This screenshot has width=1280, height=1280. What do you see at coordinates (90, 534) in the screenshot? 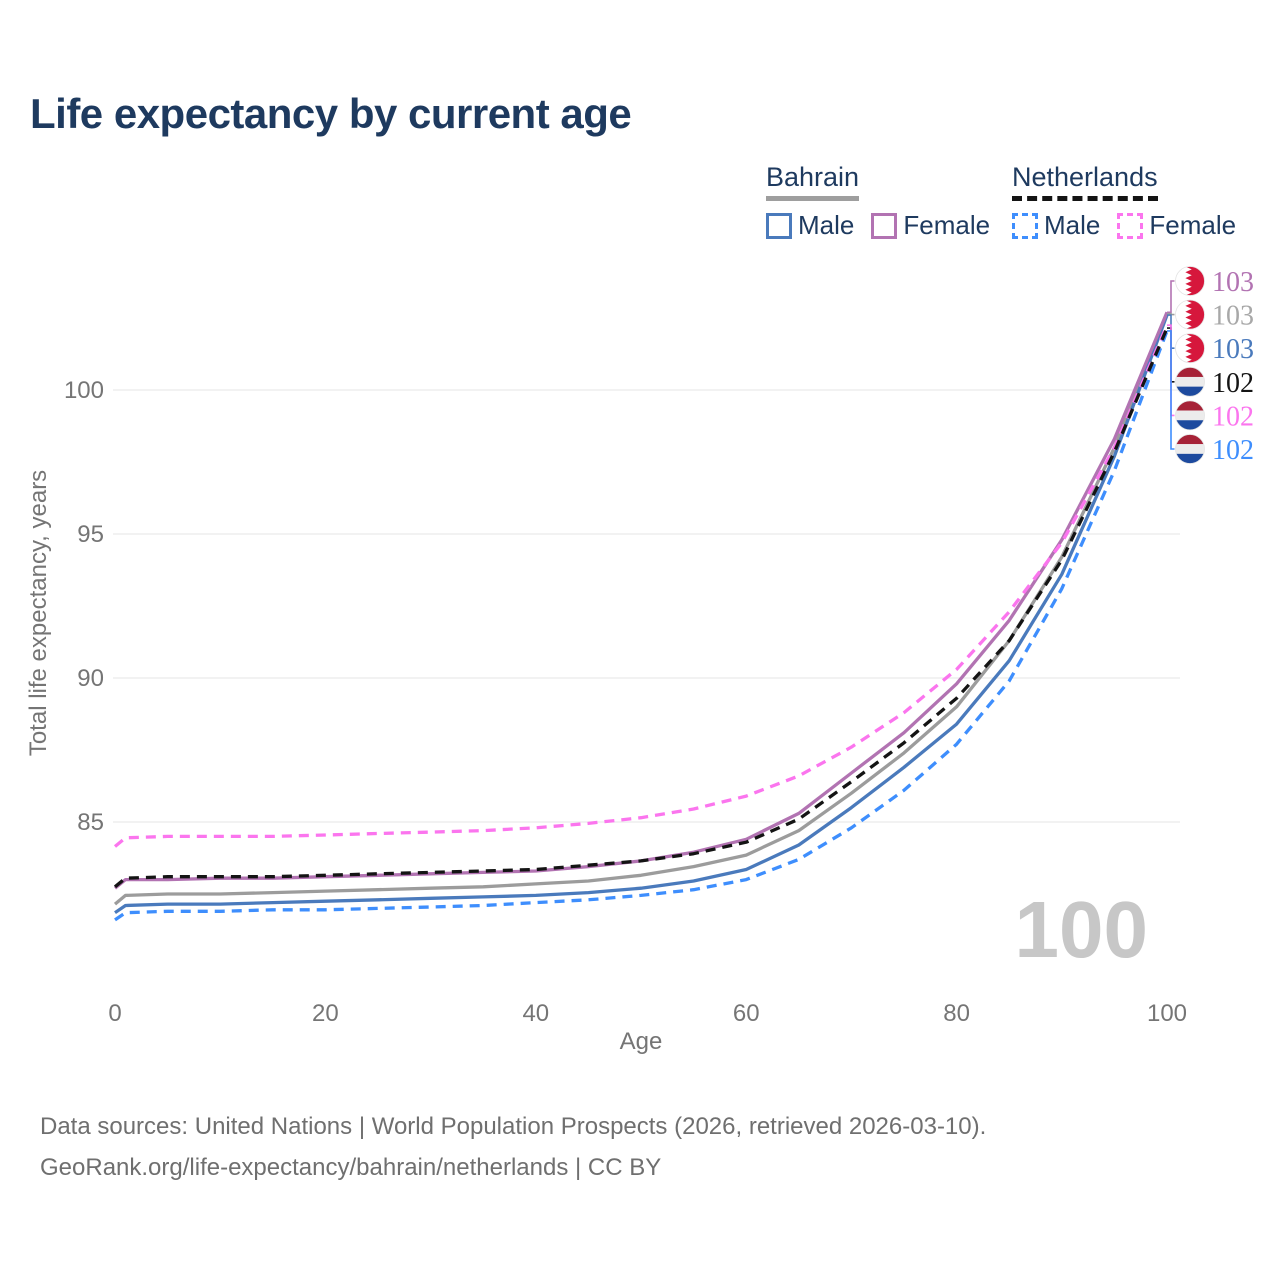
I see `y-tick-label: 95` at bounding box center [90, 534].